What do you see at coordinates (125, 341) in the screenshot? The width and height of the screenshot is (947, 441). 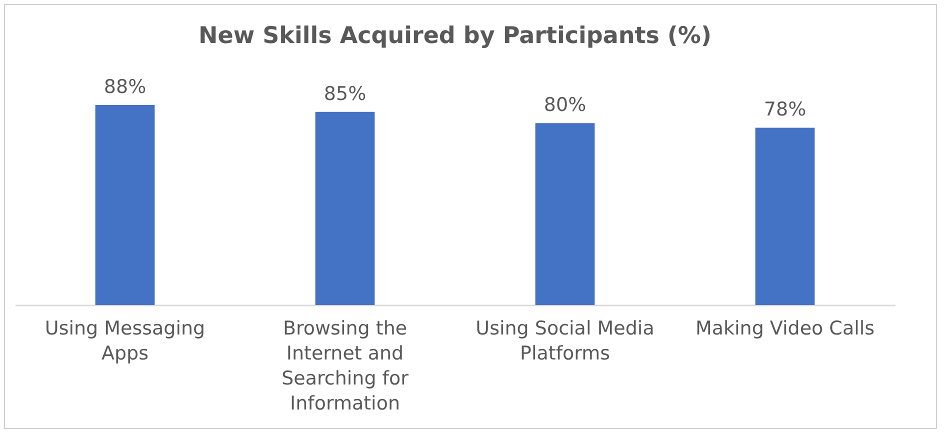 I see `x-tick-label: Using Messaging Apps` at bounding box center [125, 341].